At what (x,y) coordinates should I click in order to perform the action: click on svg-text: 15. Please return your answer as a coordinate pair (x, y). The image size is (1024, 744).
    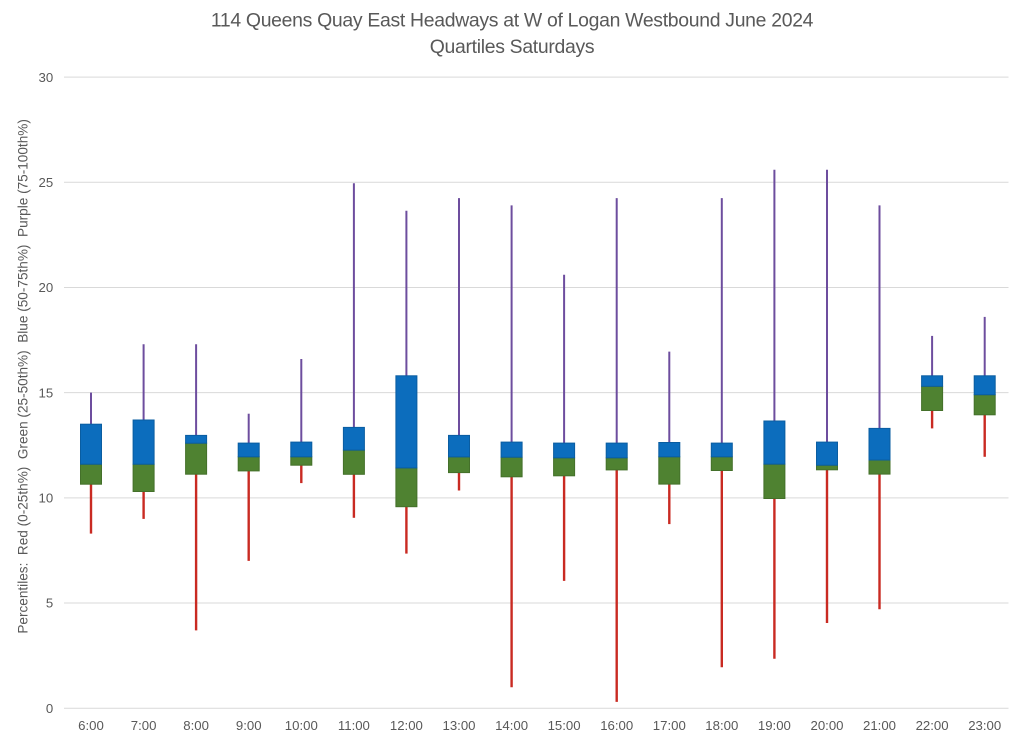
    Looking at the image, I should click on (46, 392).